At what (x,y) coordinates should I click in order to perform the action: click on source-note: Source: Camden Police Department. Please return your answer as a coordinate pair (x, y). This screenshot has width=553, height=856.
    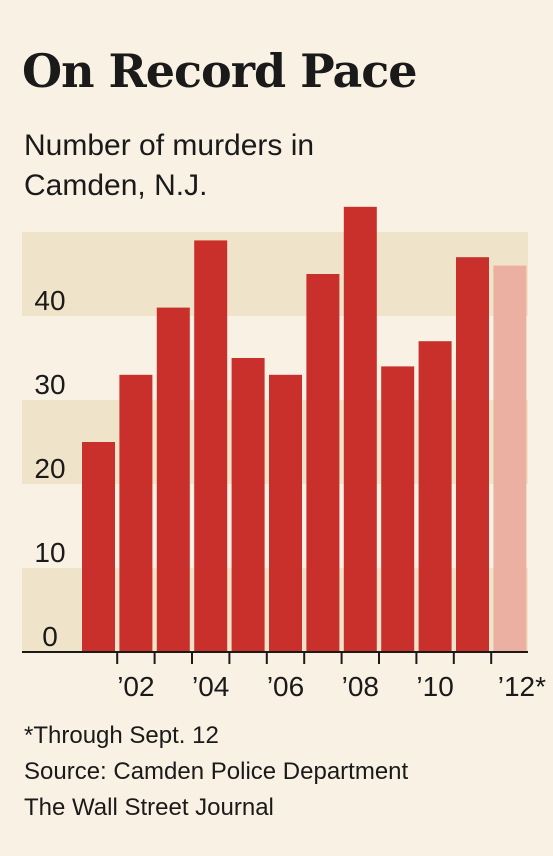
    Looking at the image, I should click on (216, 771).